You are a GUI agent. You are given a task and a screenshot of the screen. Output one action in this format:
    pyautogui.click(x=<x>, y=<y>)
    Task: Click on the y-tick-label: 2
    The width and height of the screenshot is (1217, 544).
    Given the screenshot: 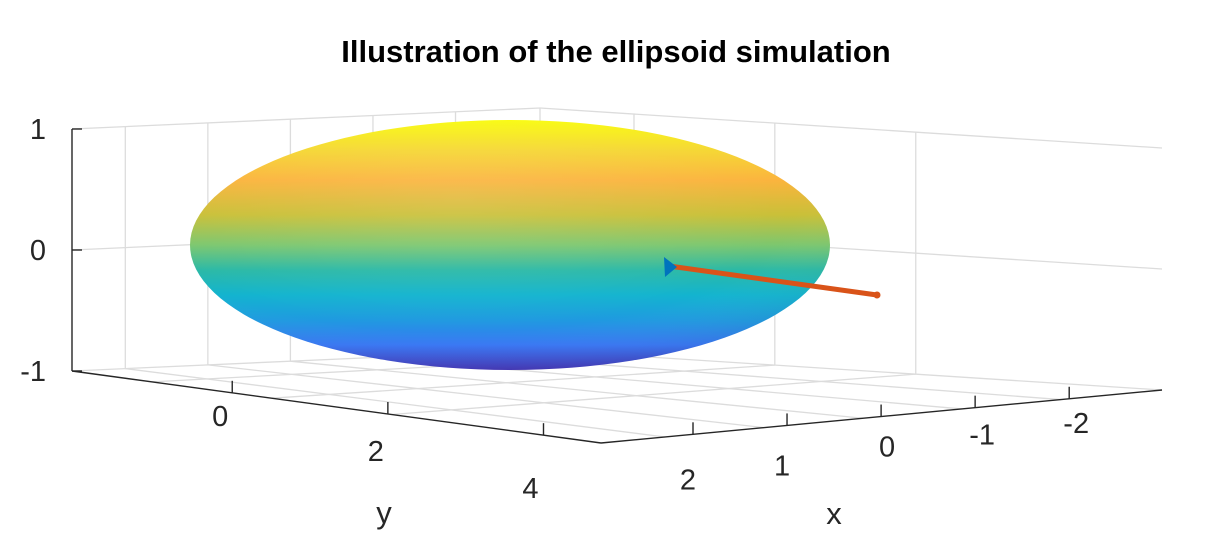 What is the action you would take?
    pyautogui.click(x=376, y=452)
    